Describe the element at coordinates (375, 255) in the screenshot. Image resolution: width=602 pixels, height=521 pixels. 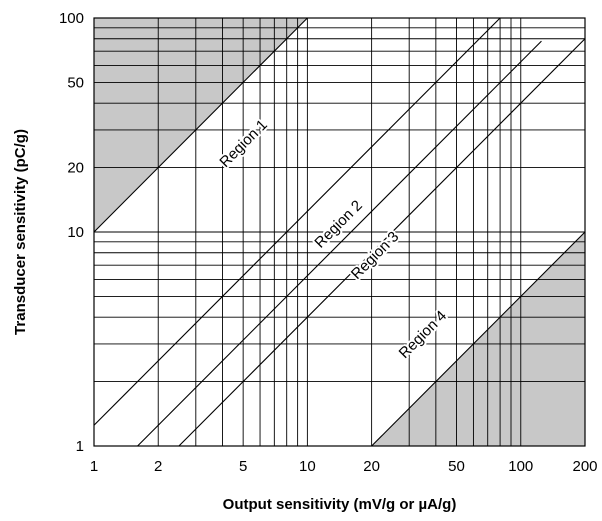
I see `region-label-3: Region 3` at that location.